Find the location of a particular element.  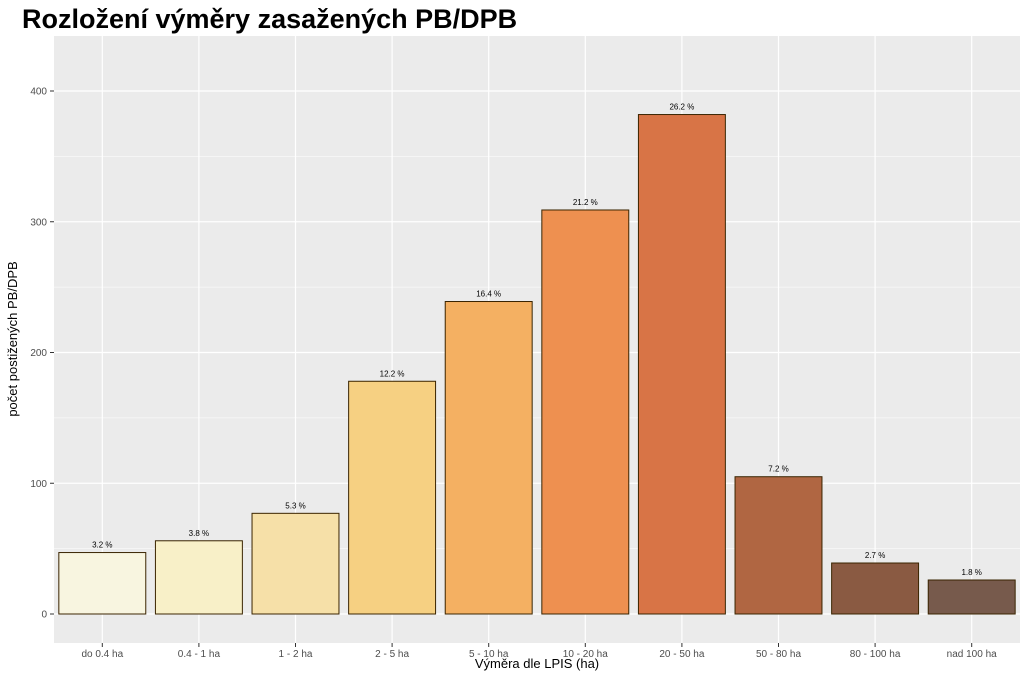

bar-value-label: 7.2 % is located at coordinates (778, 469).